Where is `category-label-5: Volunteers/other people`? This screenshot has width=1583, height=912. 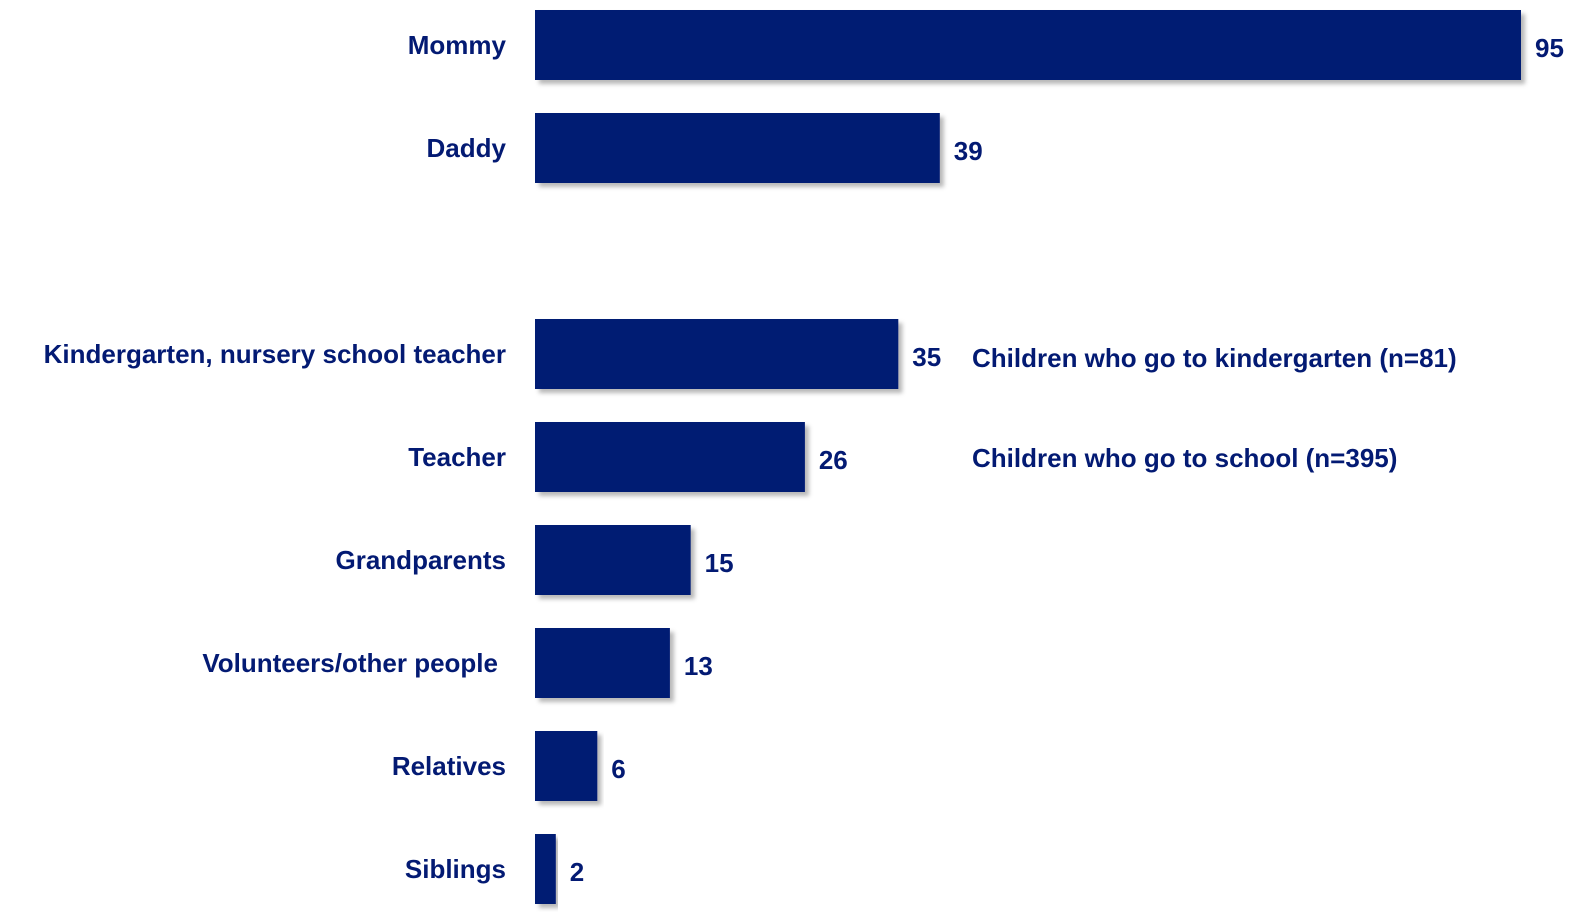
category-label-5: Volunteers/other people is located at coordinates (350, 663).